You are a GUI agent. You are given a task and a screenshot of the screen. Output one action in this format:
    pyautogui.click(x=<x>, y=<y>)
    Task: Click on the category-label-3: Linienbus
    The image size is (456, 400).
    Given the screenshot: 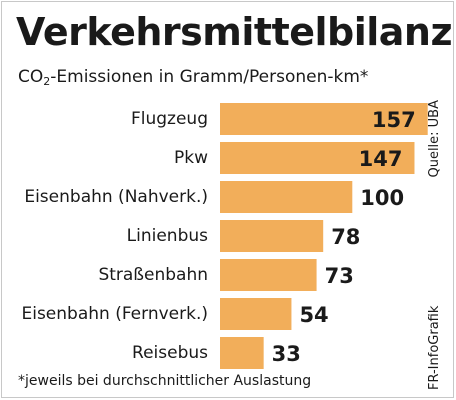 What is the action you would take?
    pyautogui.click(x=167, y=236)
    